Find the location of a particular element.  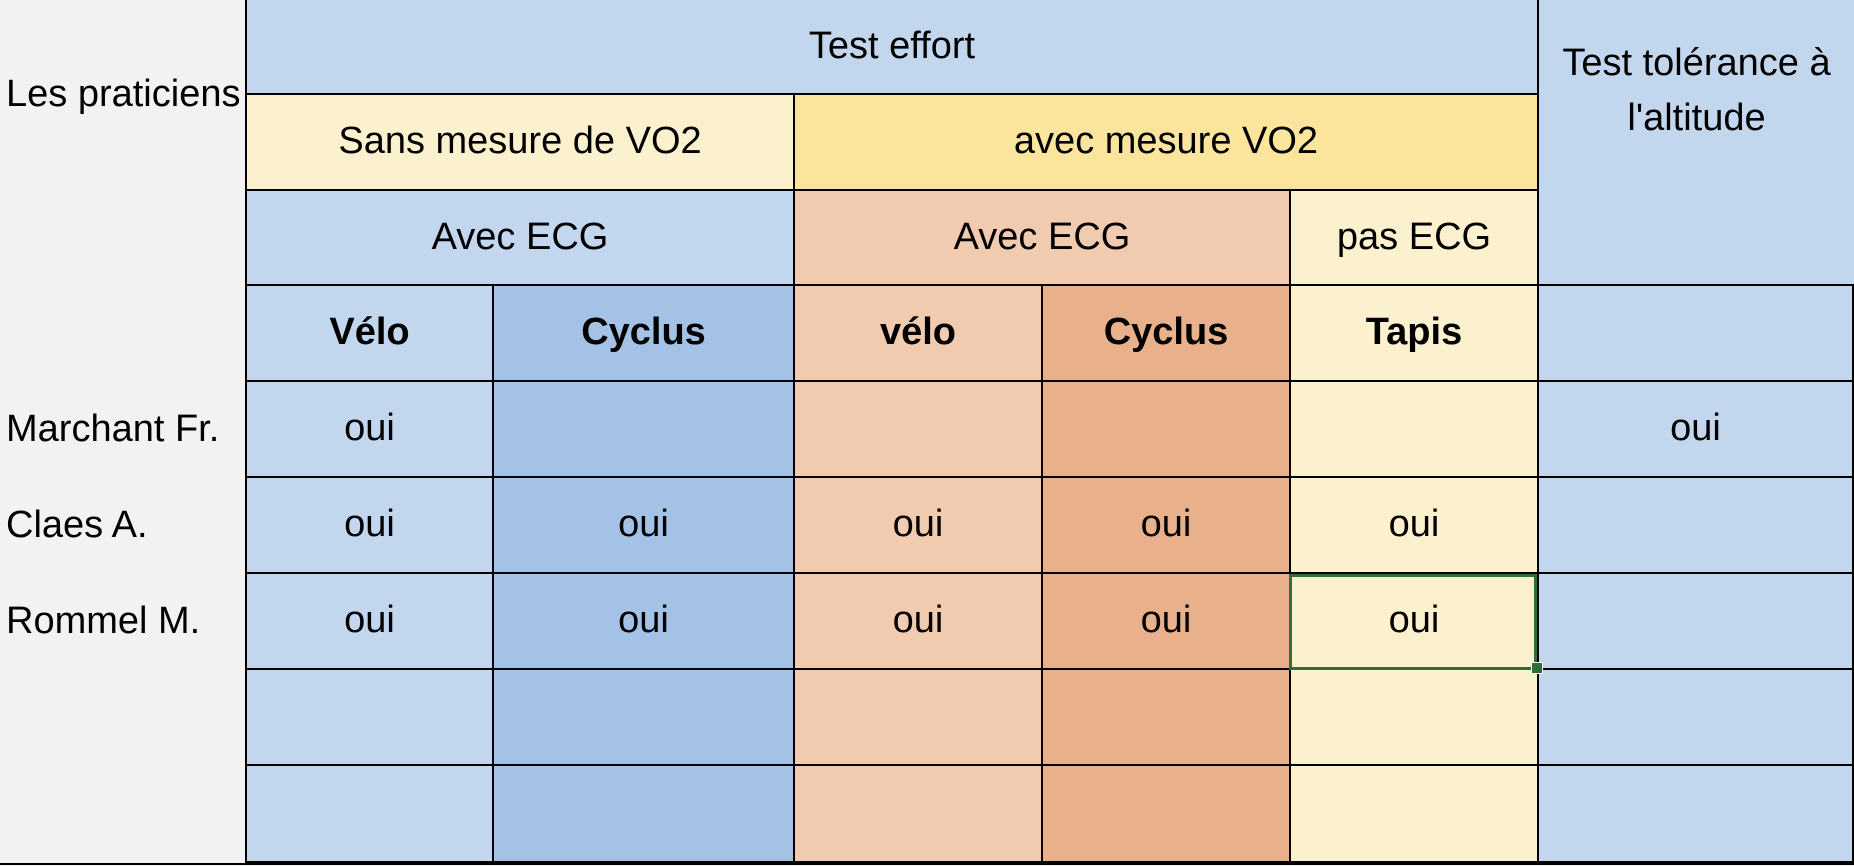

cell-altitude: oui is located at coordinates (1695, 430).